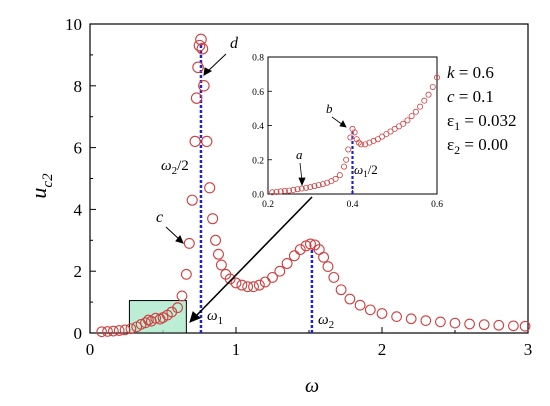 This screenshot has width=550, height=406. Describe the element at coordinates (366, 170) in the screenshot. I see `inset-annotation-half-omega1: ω1/2` at that location.